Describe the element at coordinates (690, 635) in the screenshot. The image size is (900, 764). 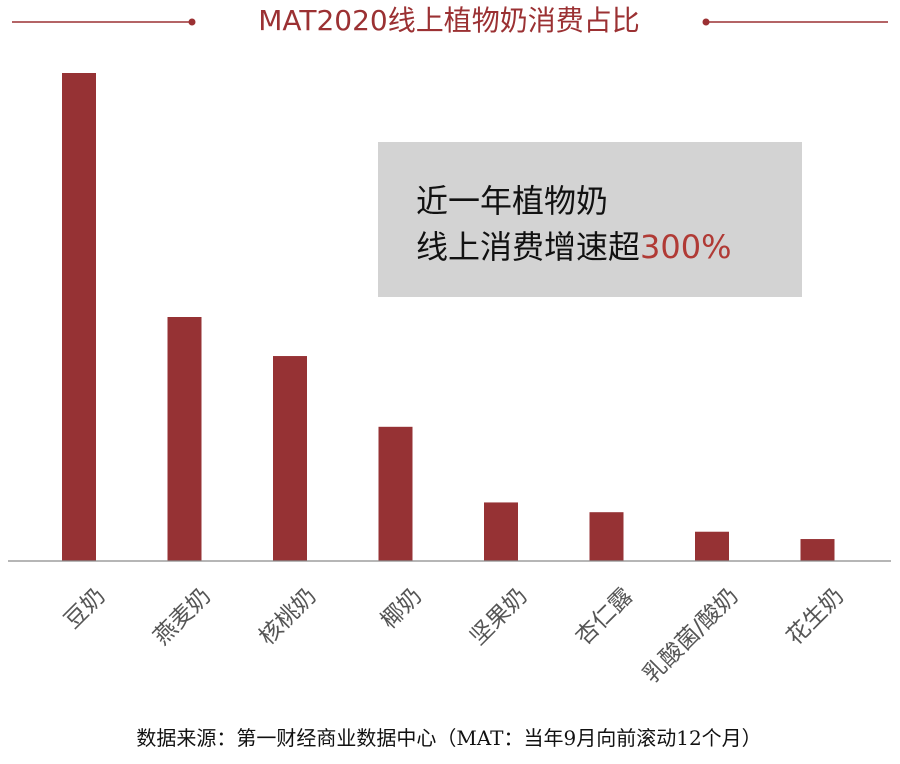
I see `x-tick-label: 乳酸菌/酸奶` at that location.